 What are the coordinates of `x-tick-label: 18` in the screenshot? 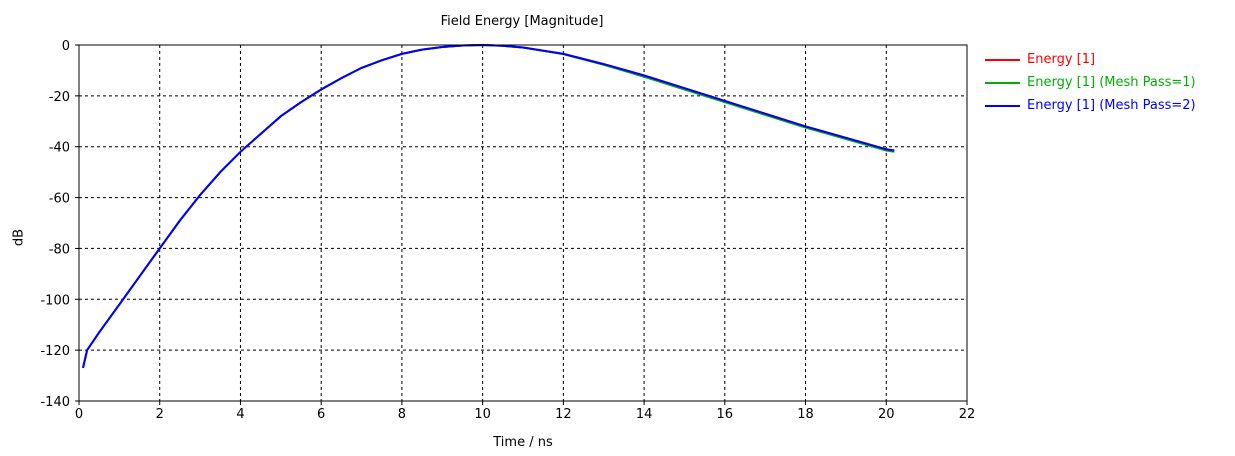 It's located at (805, 414).